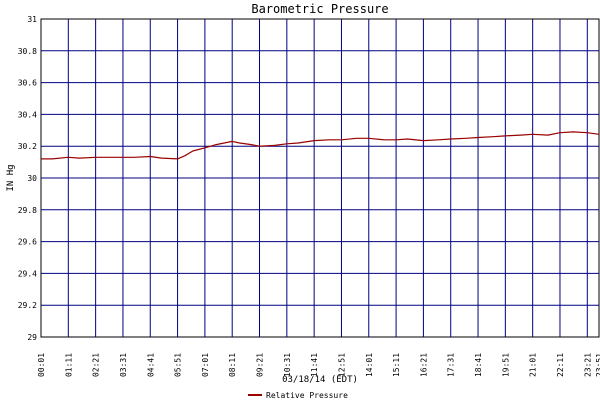  Describe the element at coordinates (505, 365) in the screenshot. I see `x-tick-label: 19:51` at that location.